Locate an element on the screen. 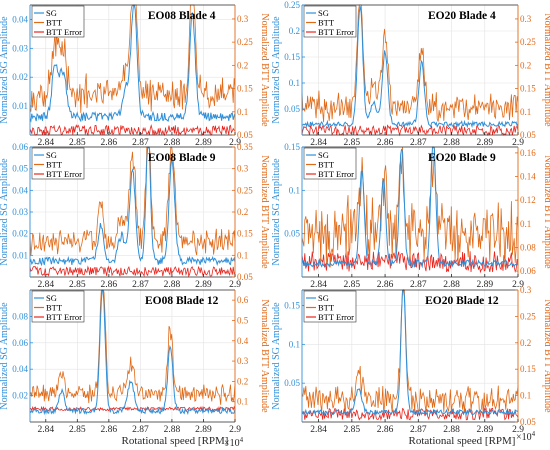  y-left-tick-label: 0.25 is located at coordinates (292, 5).